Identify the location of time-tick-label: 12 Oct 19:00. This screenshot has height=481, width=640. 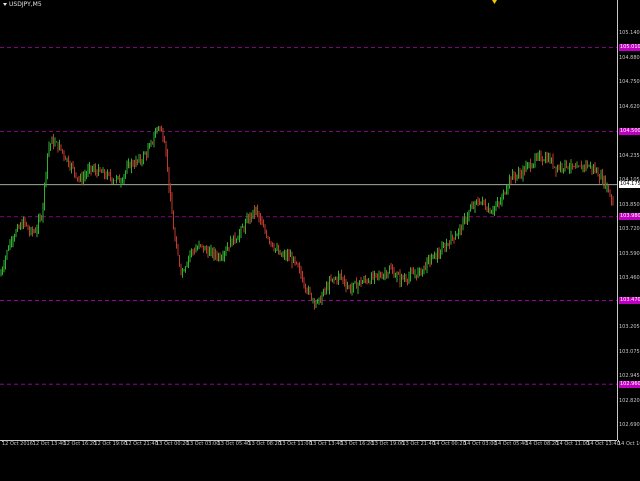
(110, 444).